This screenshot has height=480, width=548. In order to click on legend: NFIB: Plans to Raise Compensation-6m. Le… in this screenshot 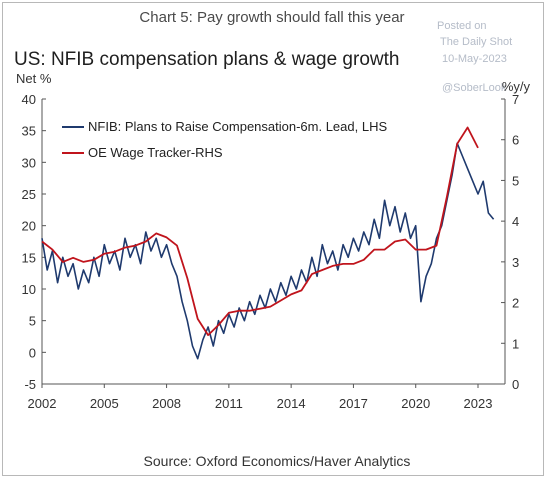, I will do `click(224, 139)`.